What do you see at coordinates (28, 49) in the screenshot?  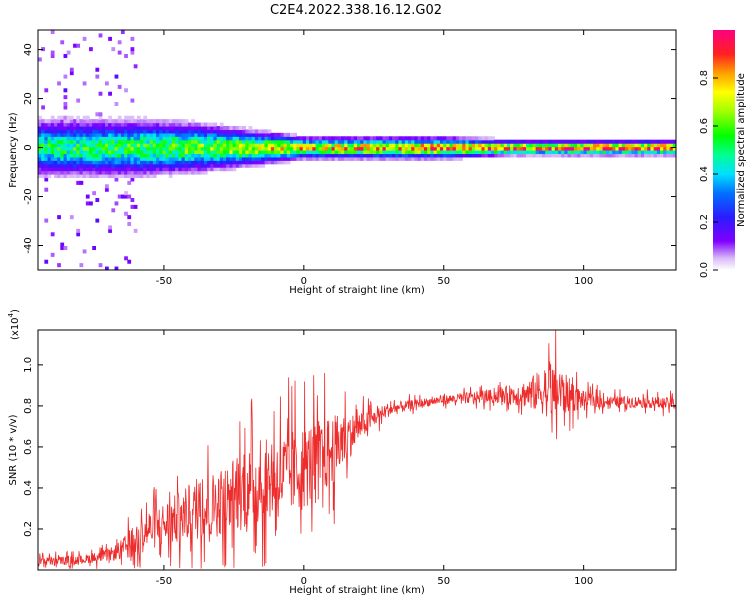 I see `y-tick-label: 40` at bounding box center [28, 49].